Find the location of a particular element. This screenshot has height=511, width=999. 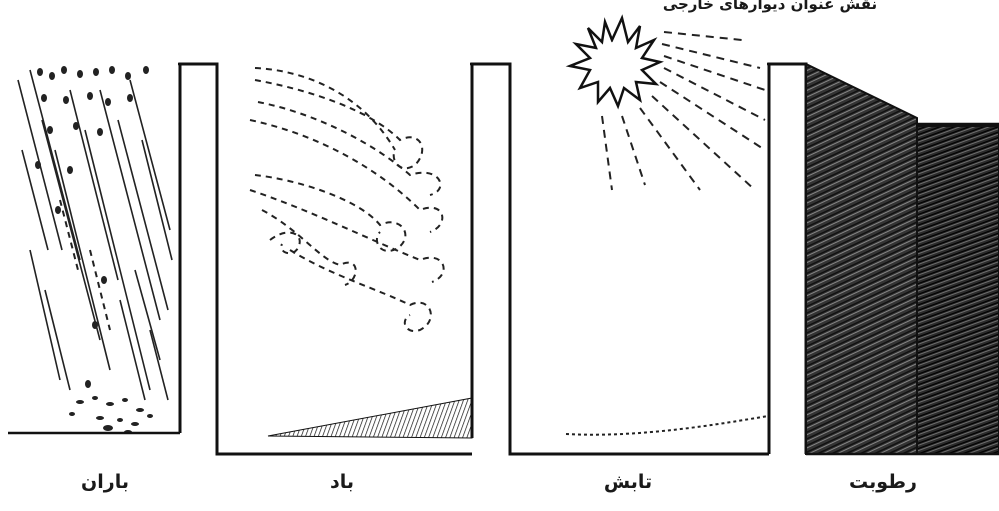

rain-splash is located at coordinates (111, 415).